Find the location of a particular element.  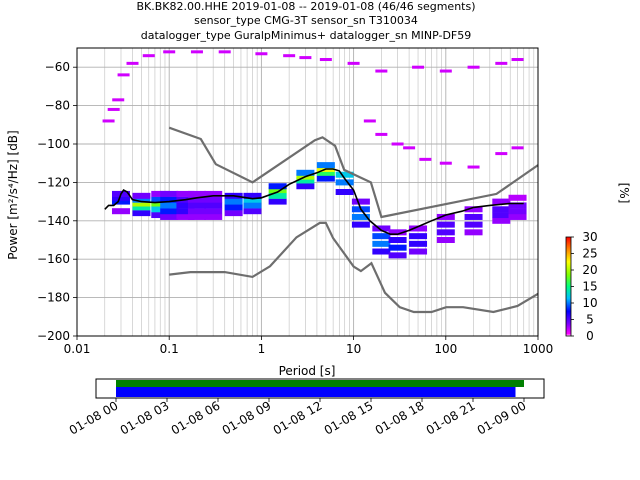

timeline-tick-label: 01-08 06 is located at coordinates (196, 417).